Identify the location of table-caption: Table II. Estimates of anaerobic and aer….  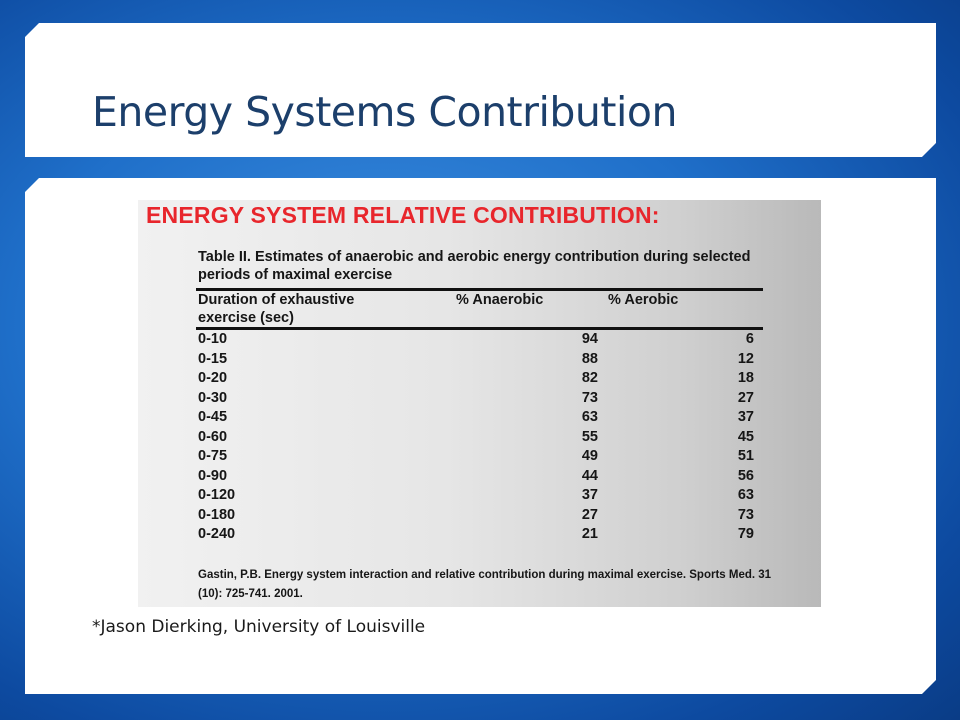
(488, 266).